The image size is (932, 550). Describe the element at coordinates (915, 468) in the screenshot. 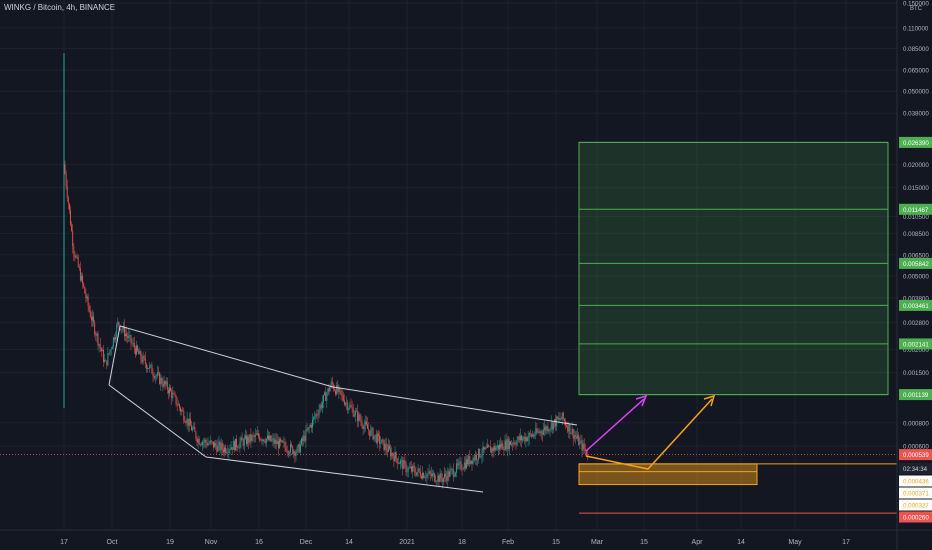

I see `countdown-badge` at that location.